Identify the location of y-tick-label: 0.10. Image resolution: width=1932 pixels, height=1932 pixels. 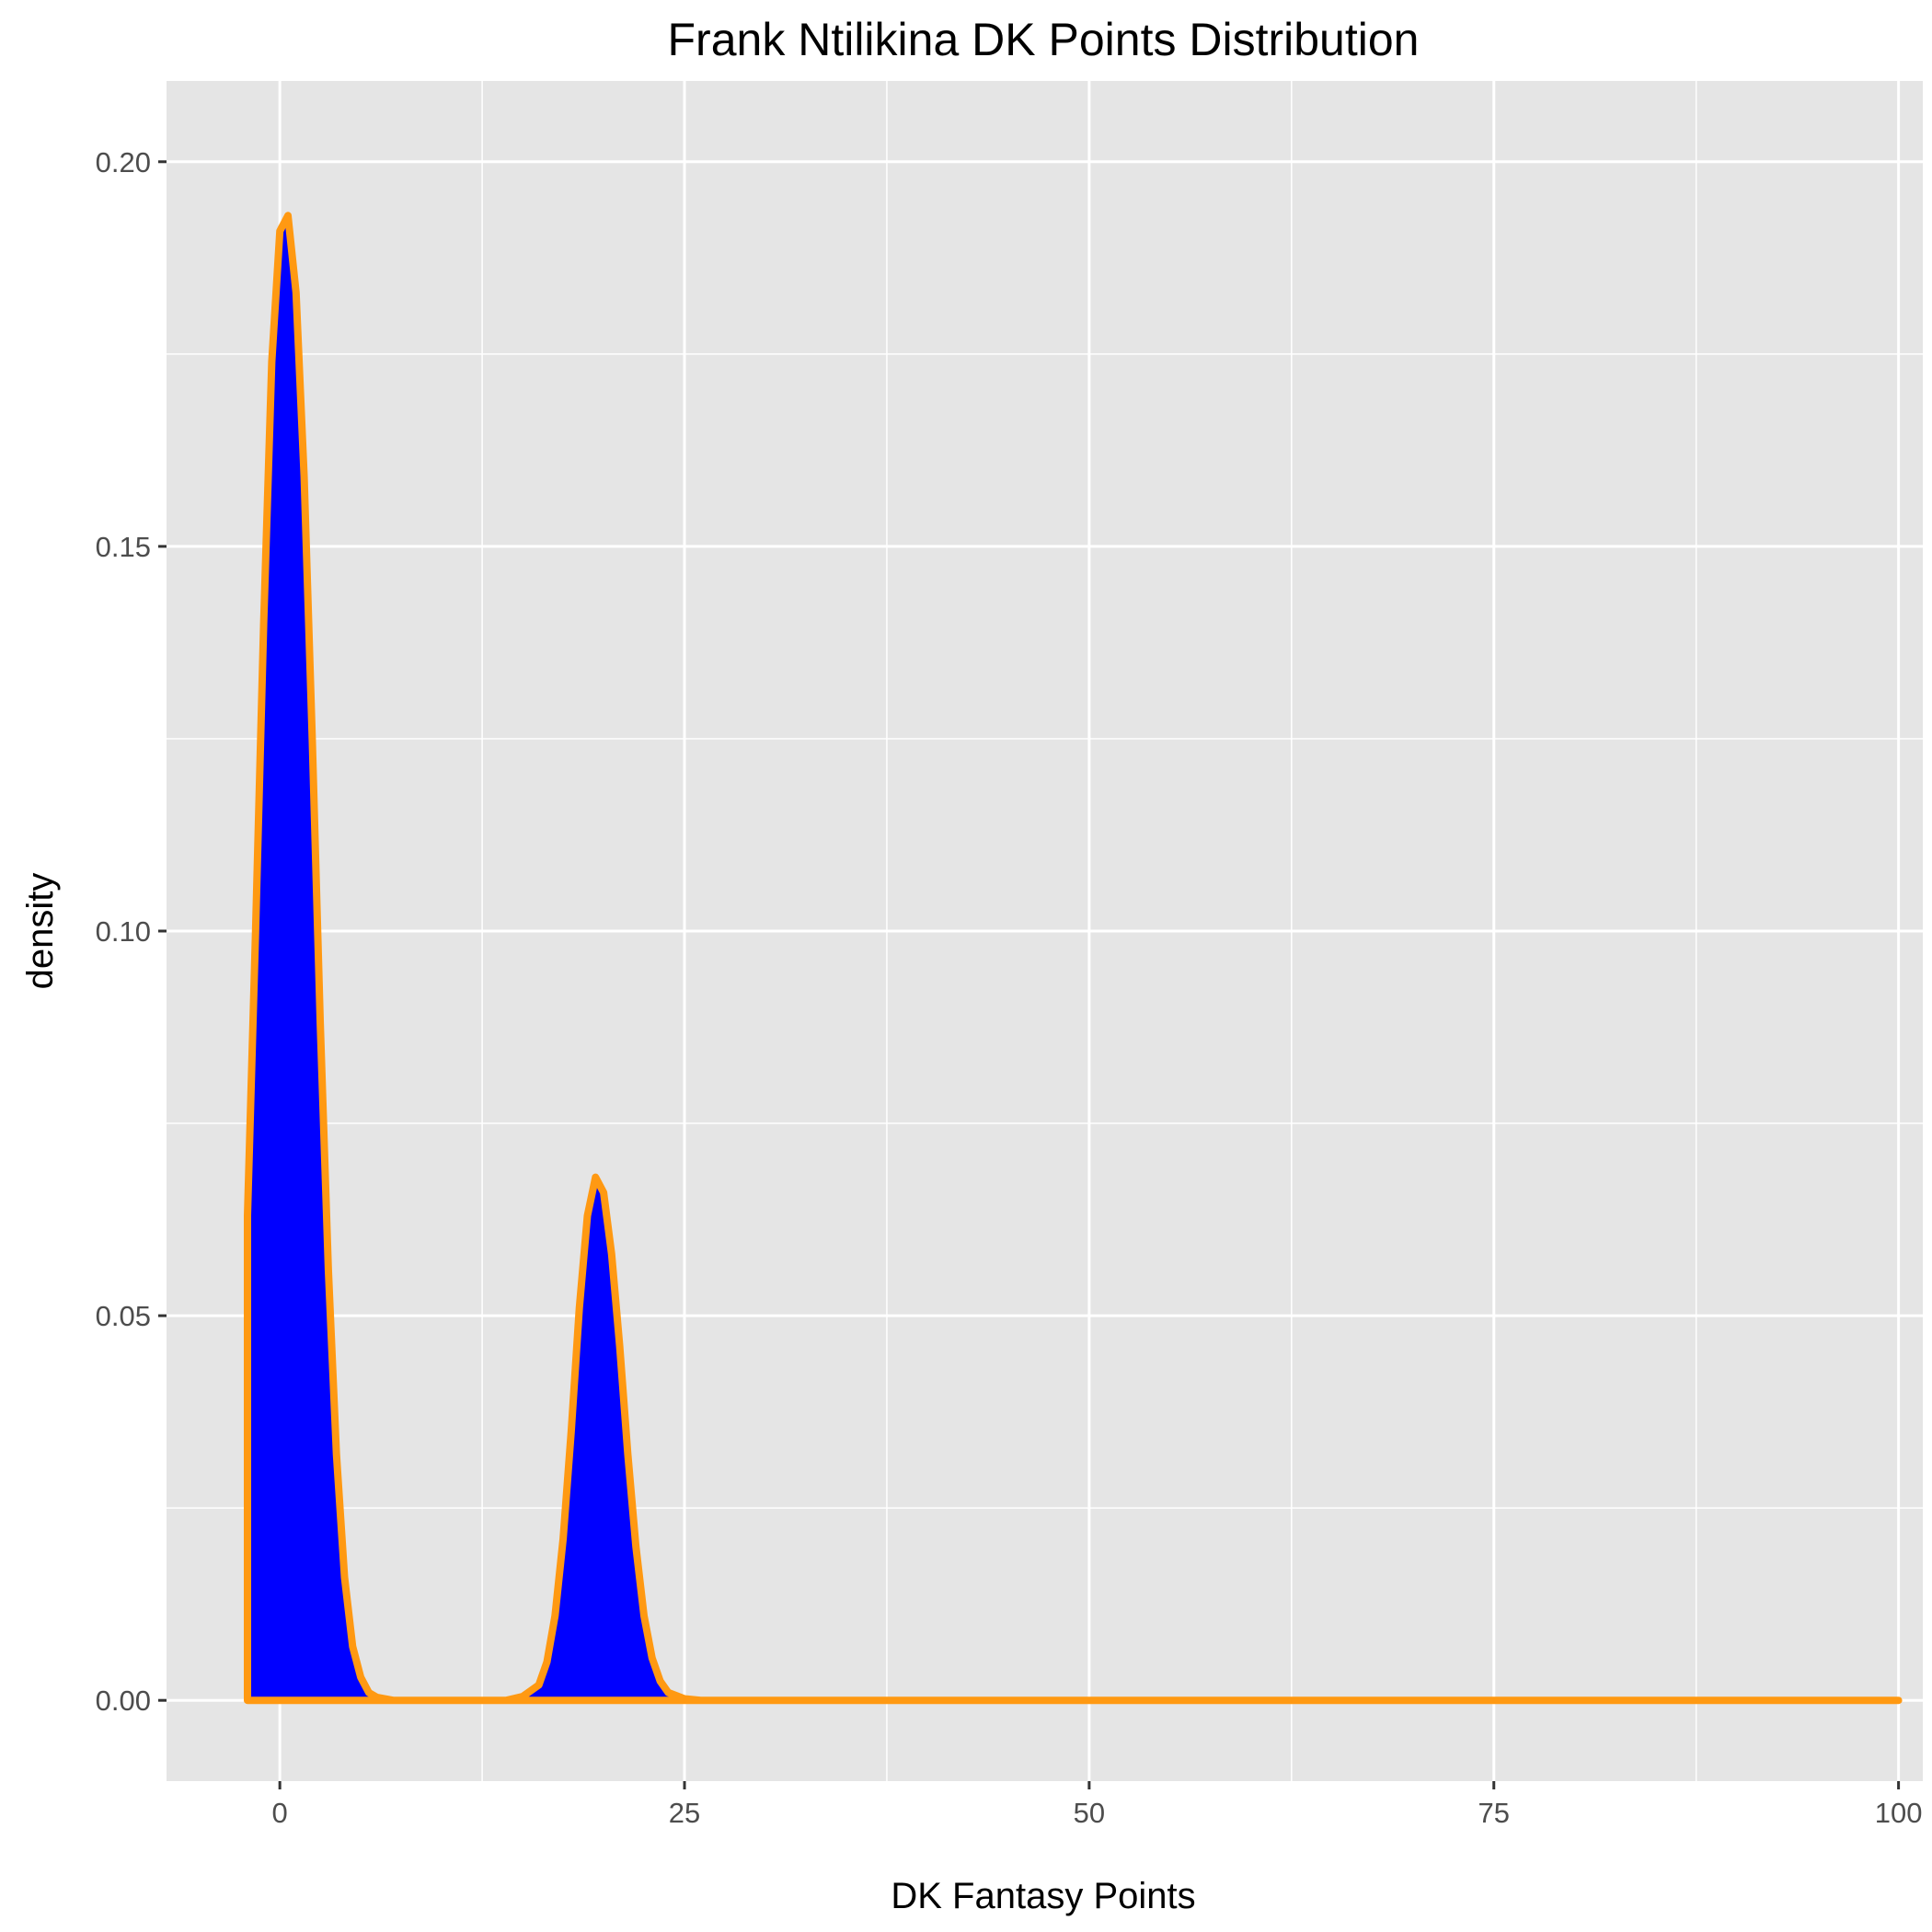
(123, 931).